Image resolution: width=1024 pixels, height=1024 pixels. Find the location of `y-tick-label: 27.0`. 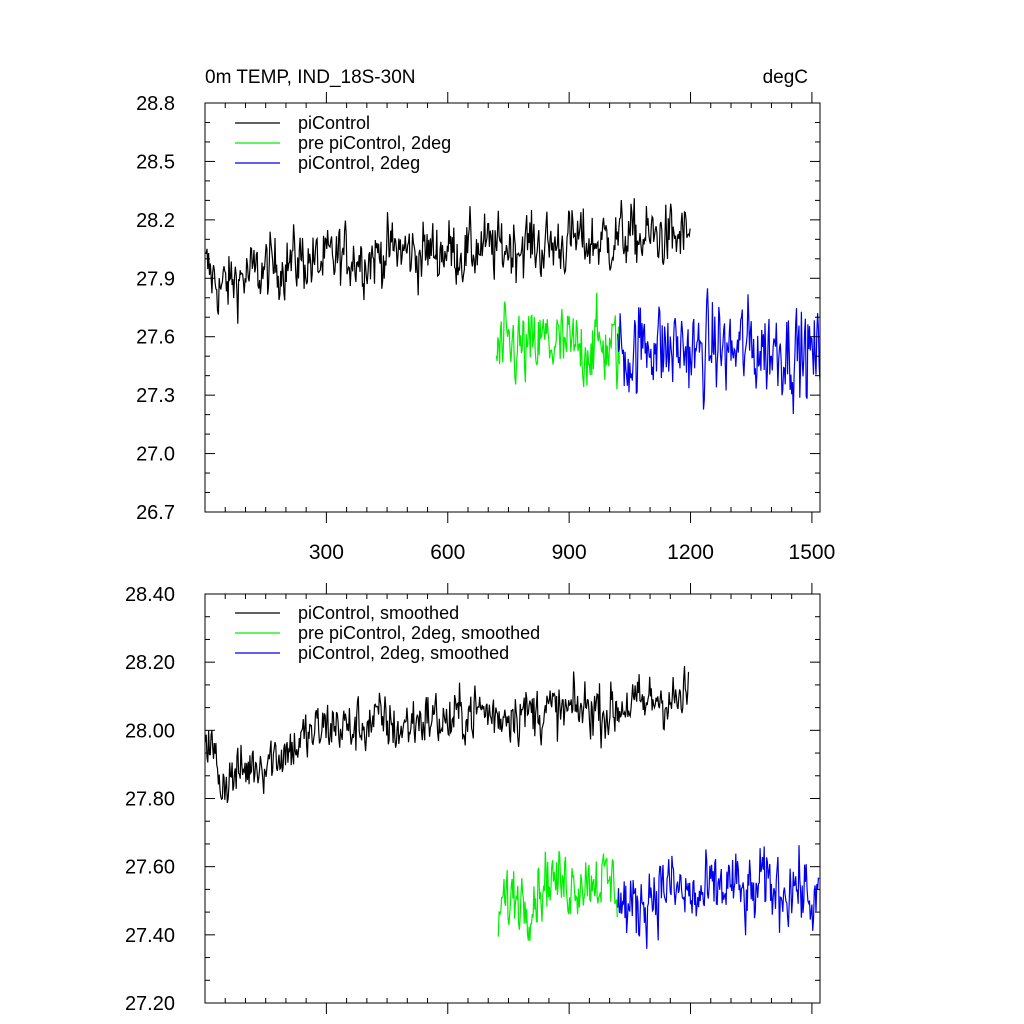

y-tick-label: 27.0 is located at coordinates (155, 455).